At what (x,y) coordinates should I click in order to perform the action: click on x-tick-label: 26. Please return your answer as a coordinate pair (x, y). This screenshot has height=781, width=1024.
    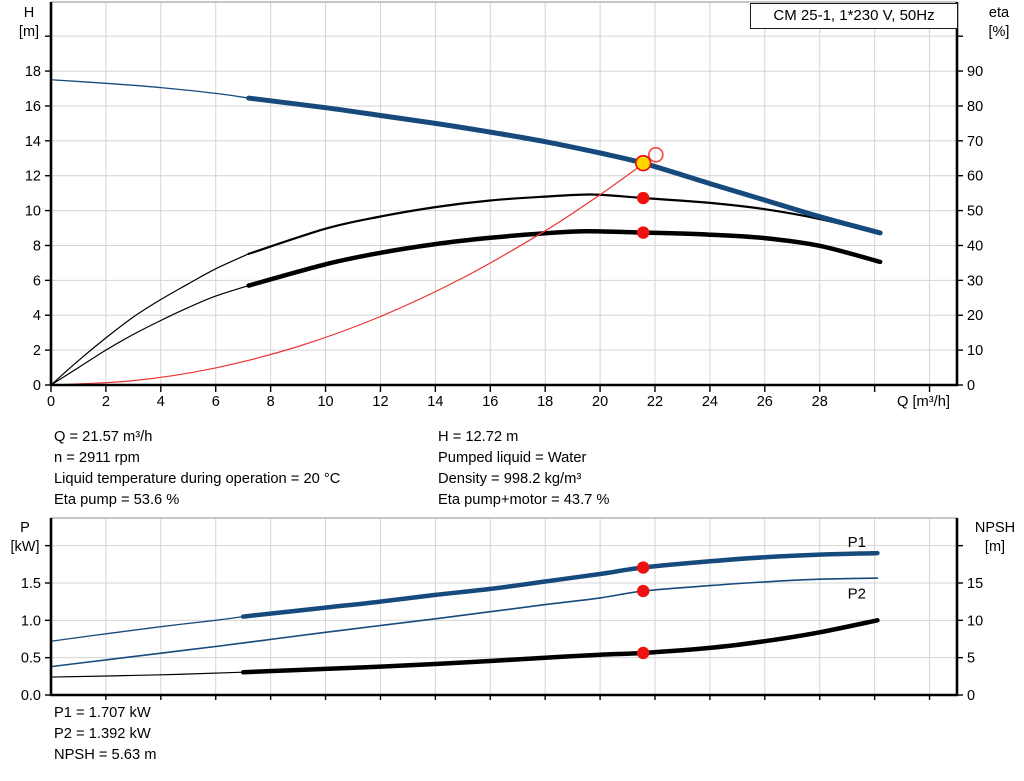
    Looking at the image, I should click on (765, 402).